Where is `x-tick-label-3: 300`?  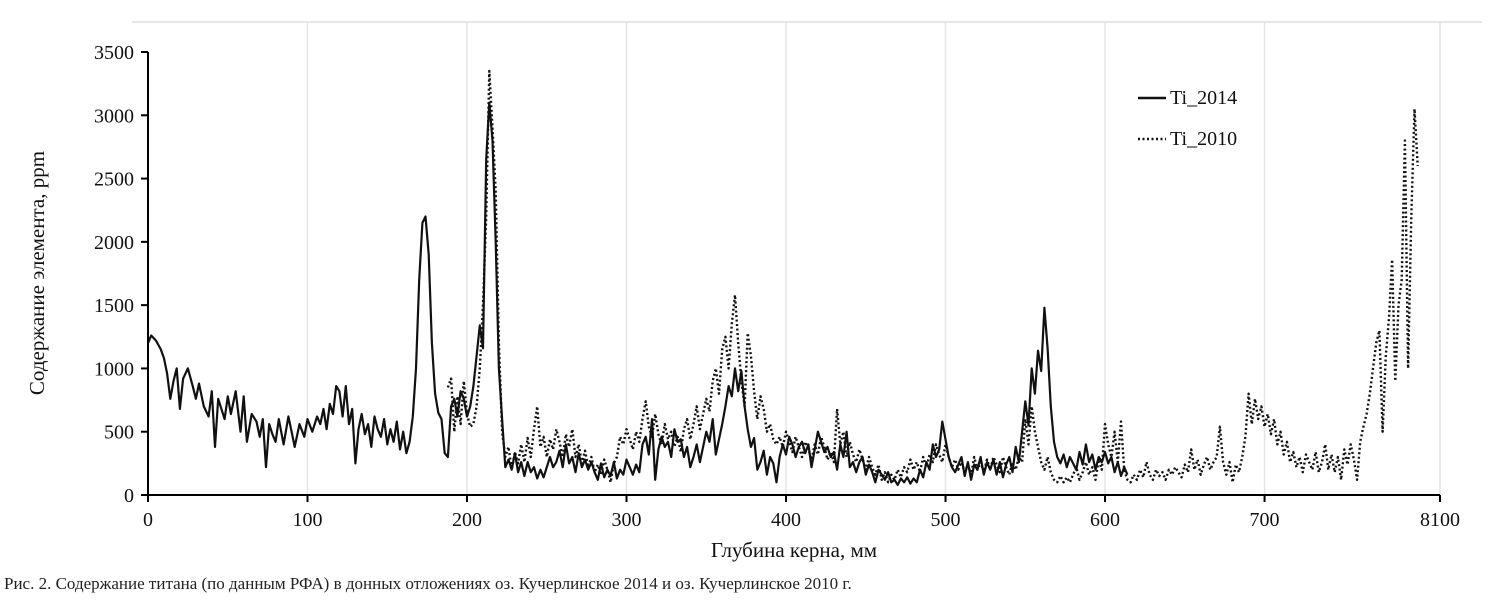 x-tick-label-3: 300 is located at coordinates (627, 520).